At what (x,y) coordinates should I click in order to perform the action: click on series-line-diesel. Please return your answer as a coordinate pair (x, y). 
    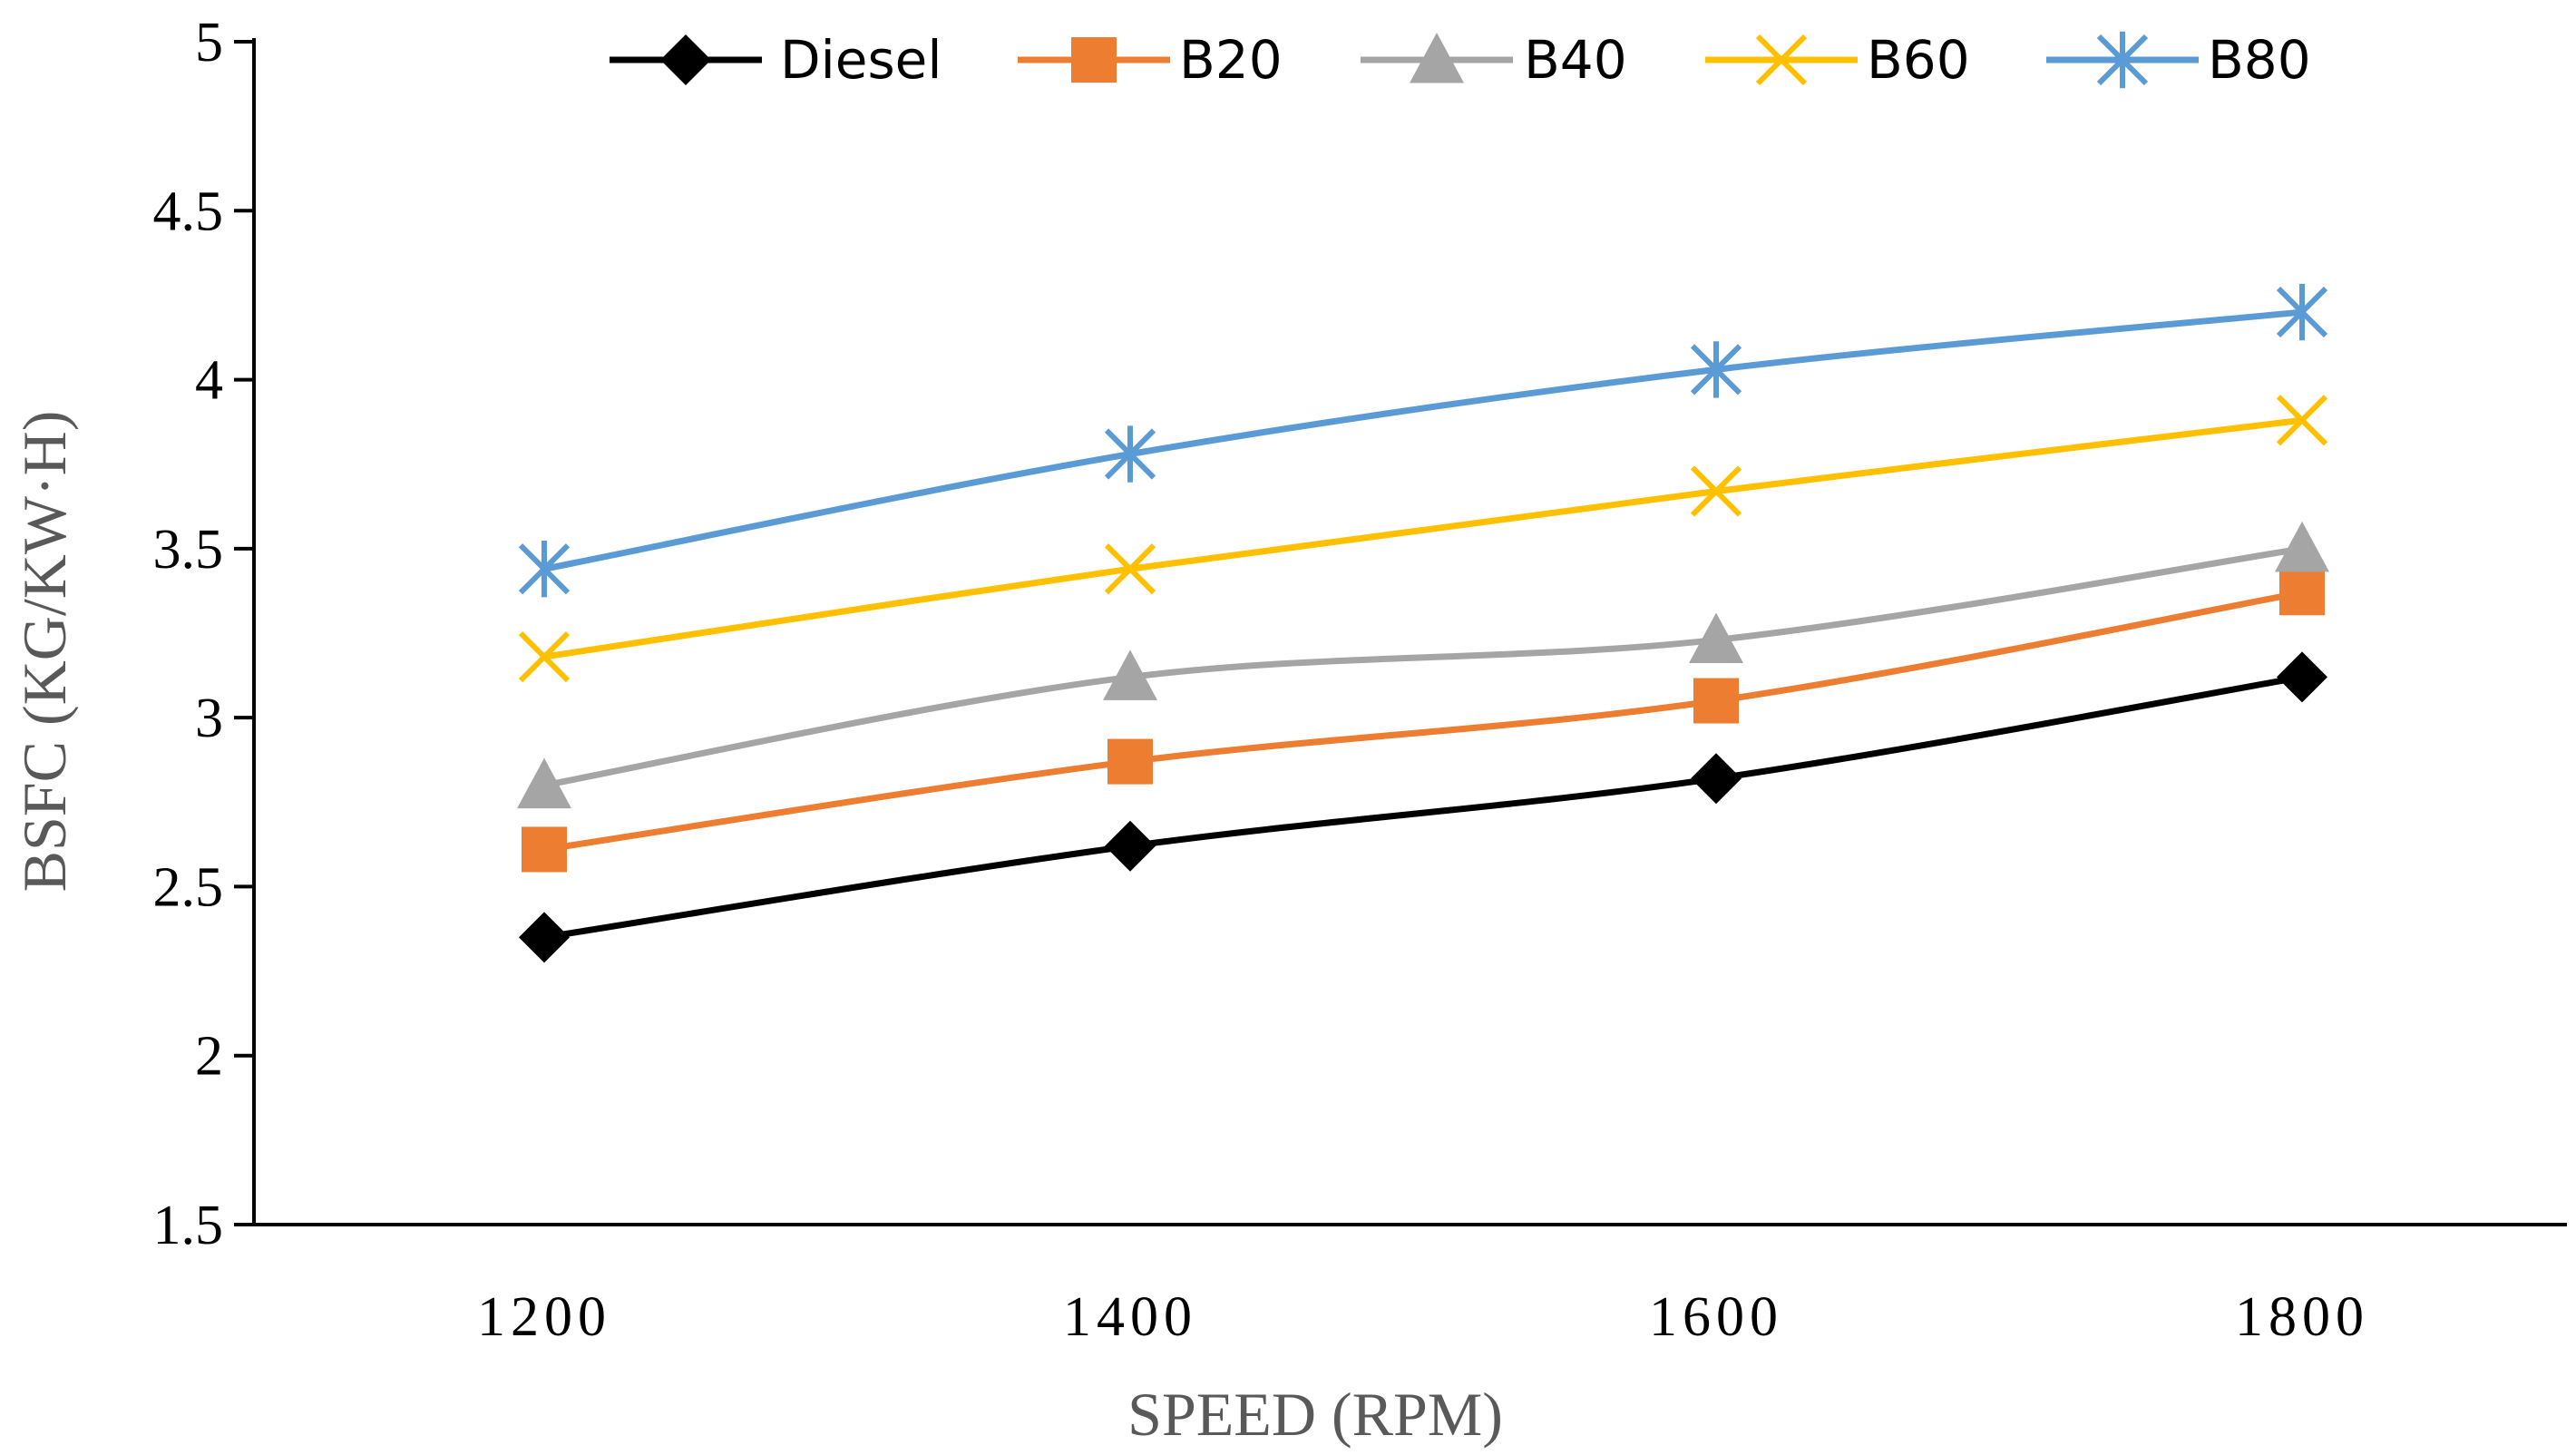
    Looking at the image, I should click on (1423, 807).